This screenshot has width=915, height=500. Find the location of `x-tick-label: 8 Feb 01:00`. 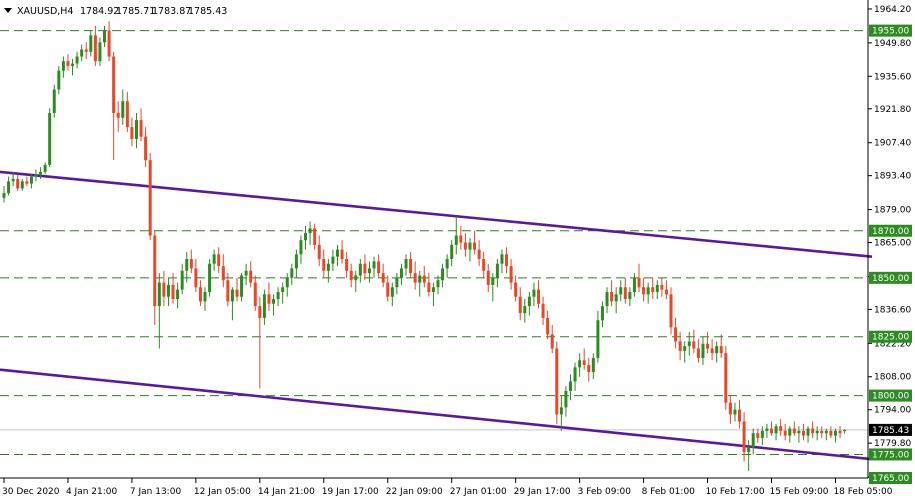

x-tick-label: 8 Feb 01:00 is located at coordinates (669, 492).